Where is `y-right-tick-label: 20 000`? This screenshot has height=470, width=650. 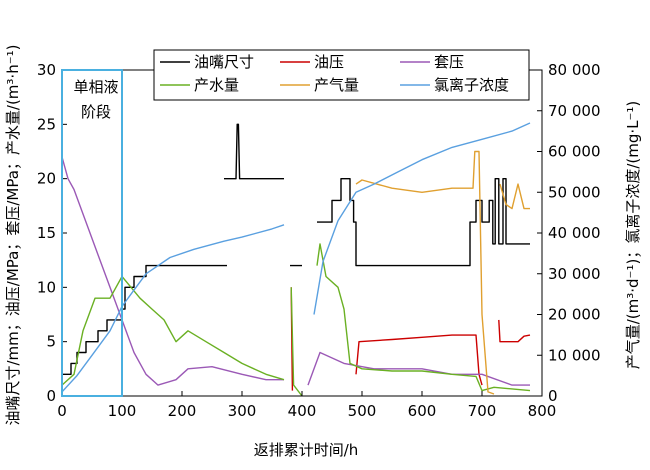 y-right-tick-label: 20 000 is located at coordinates (574, 315).